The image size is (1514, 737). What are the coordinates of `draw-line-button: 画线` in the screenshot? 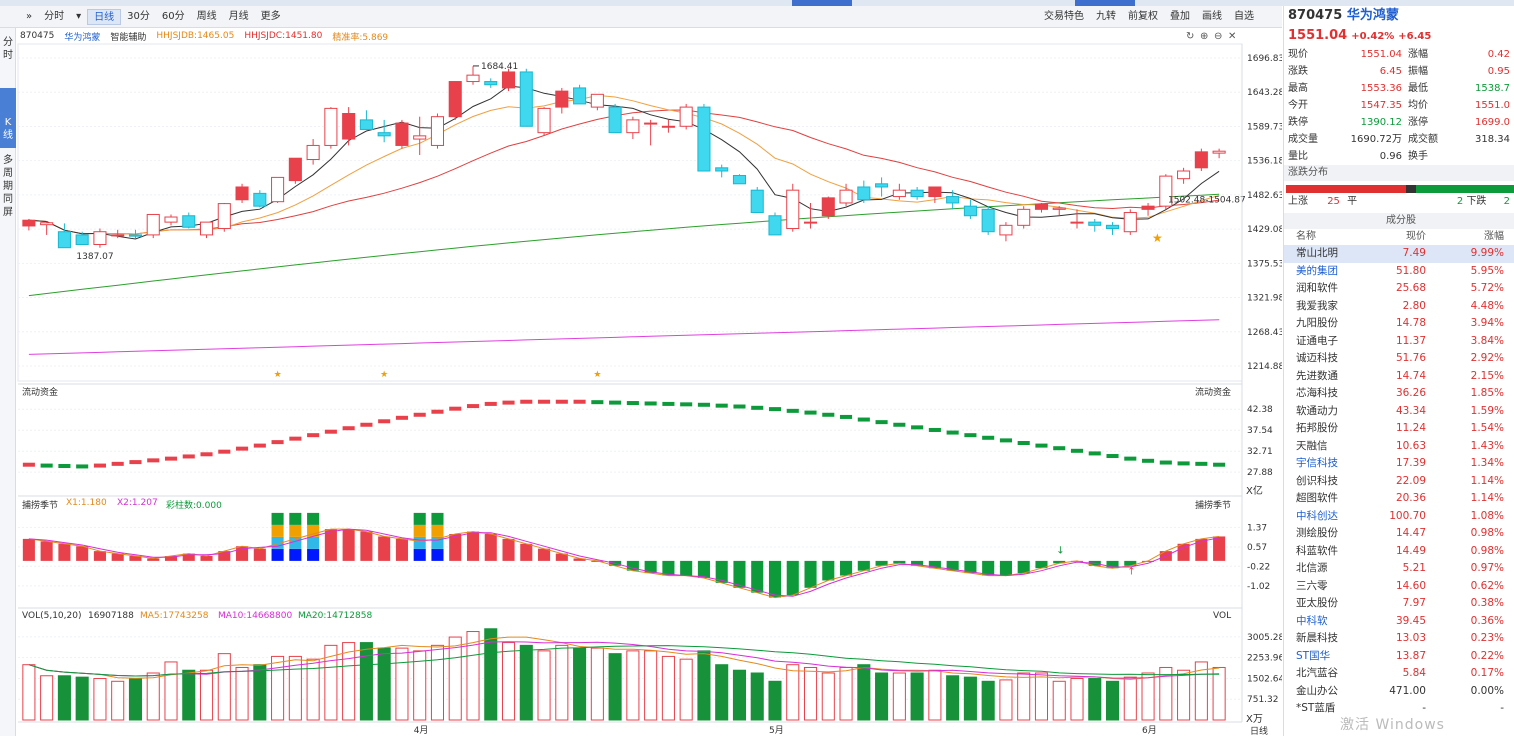 It's located at (1212, 16).